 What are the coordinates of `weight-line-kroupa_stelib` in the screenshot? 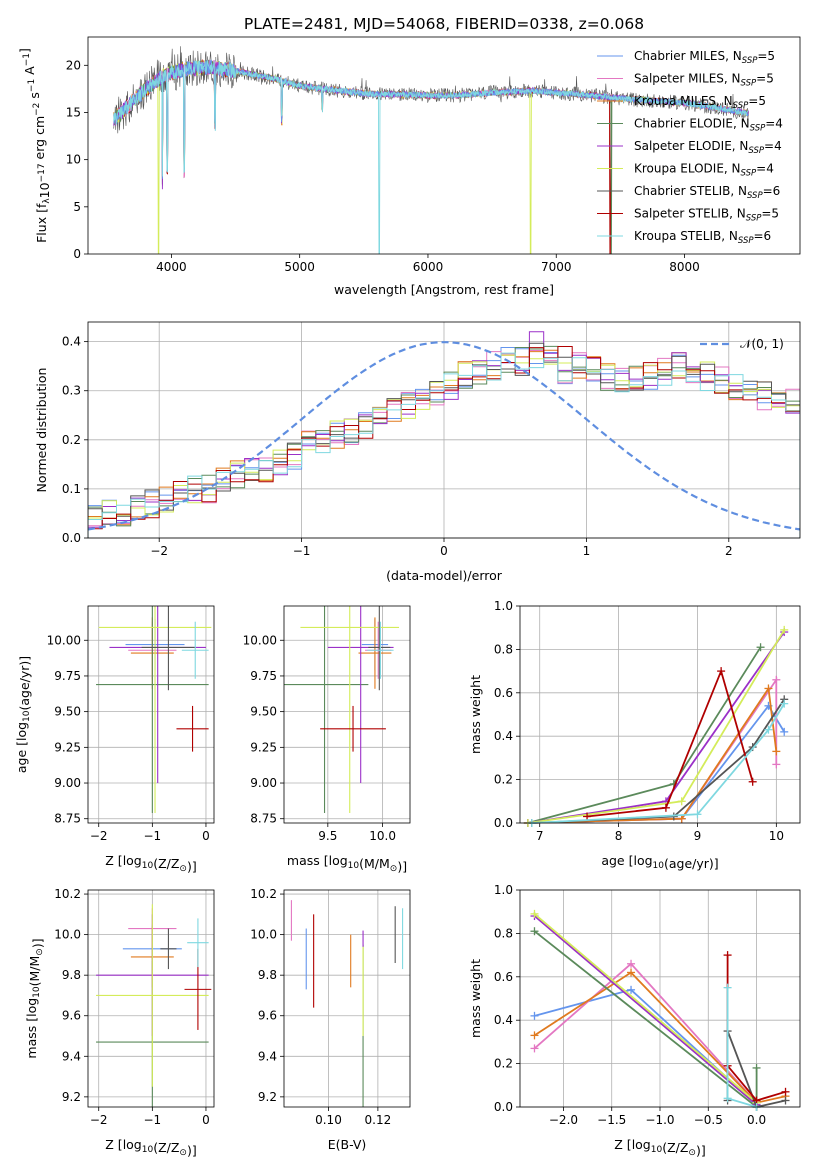 It's located at (658, 763).